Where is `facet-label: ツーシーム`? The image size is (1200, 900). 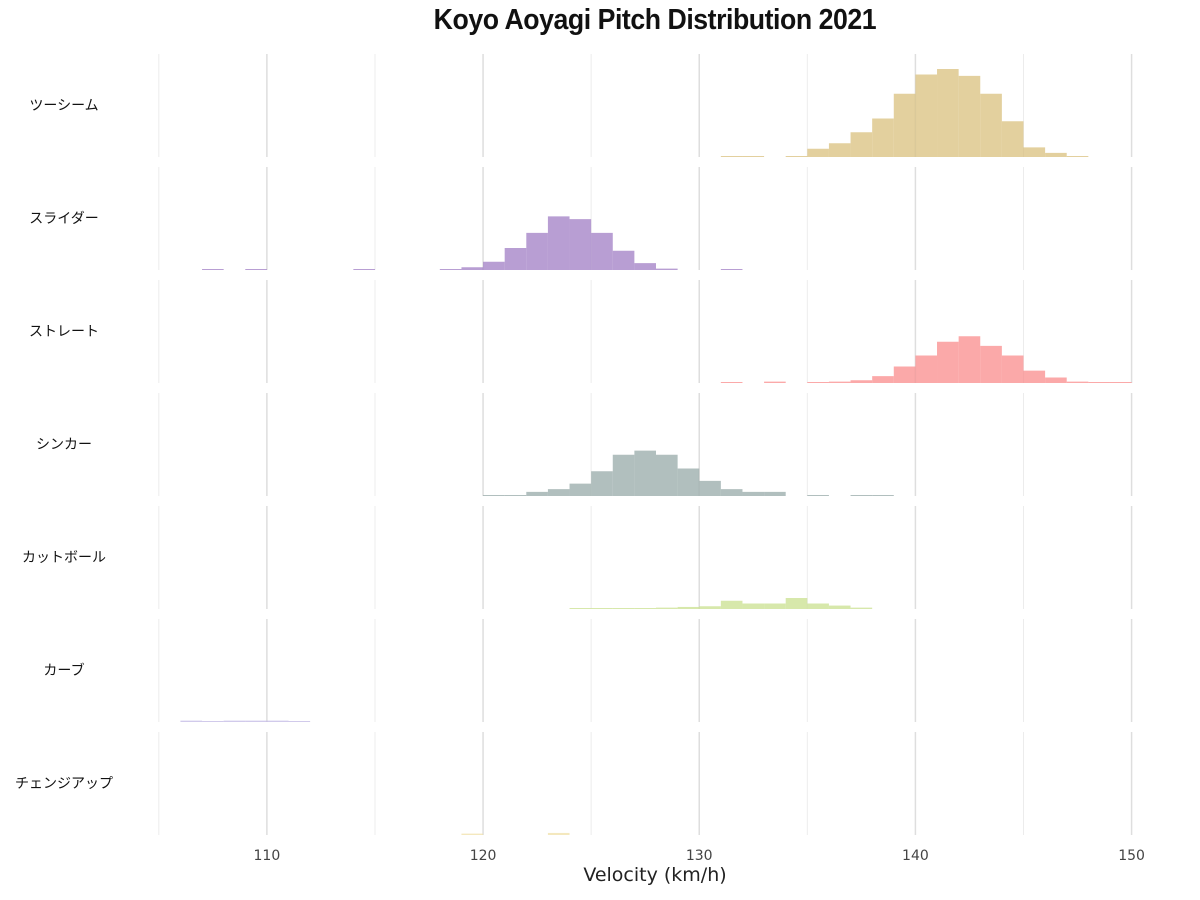
facet-label: ツーシーム is located at coordinates (63, 106).